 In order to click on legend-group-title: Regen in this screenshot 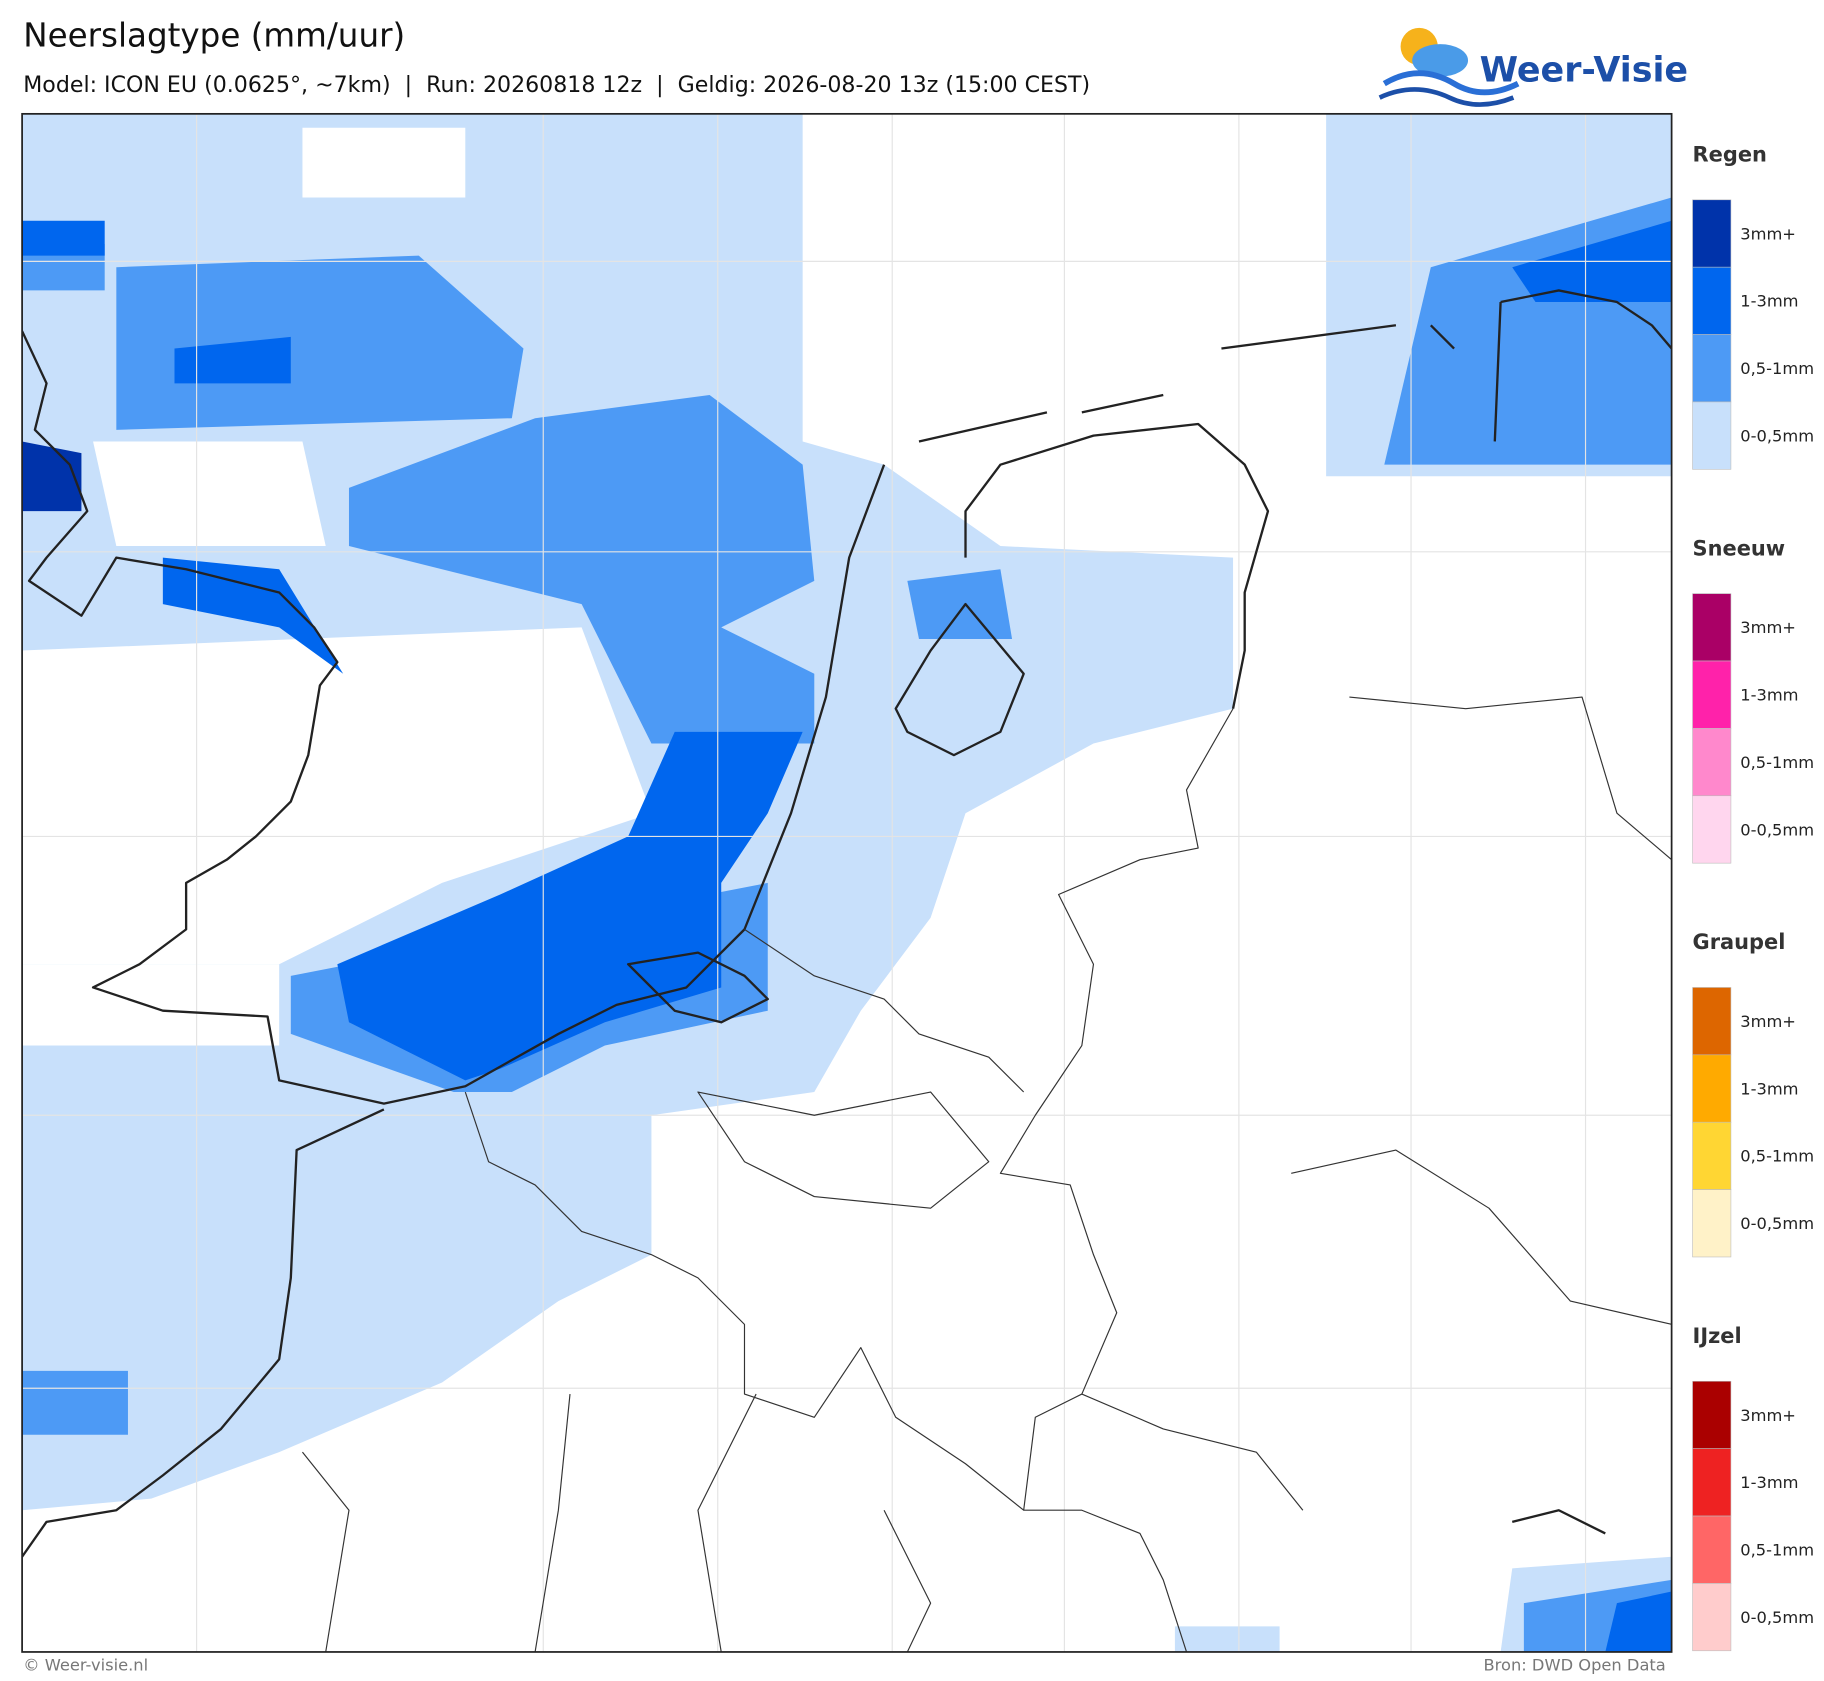, I will do `click(1730, 154)`.